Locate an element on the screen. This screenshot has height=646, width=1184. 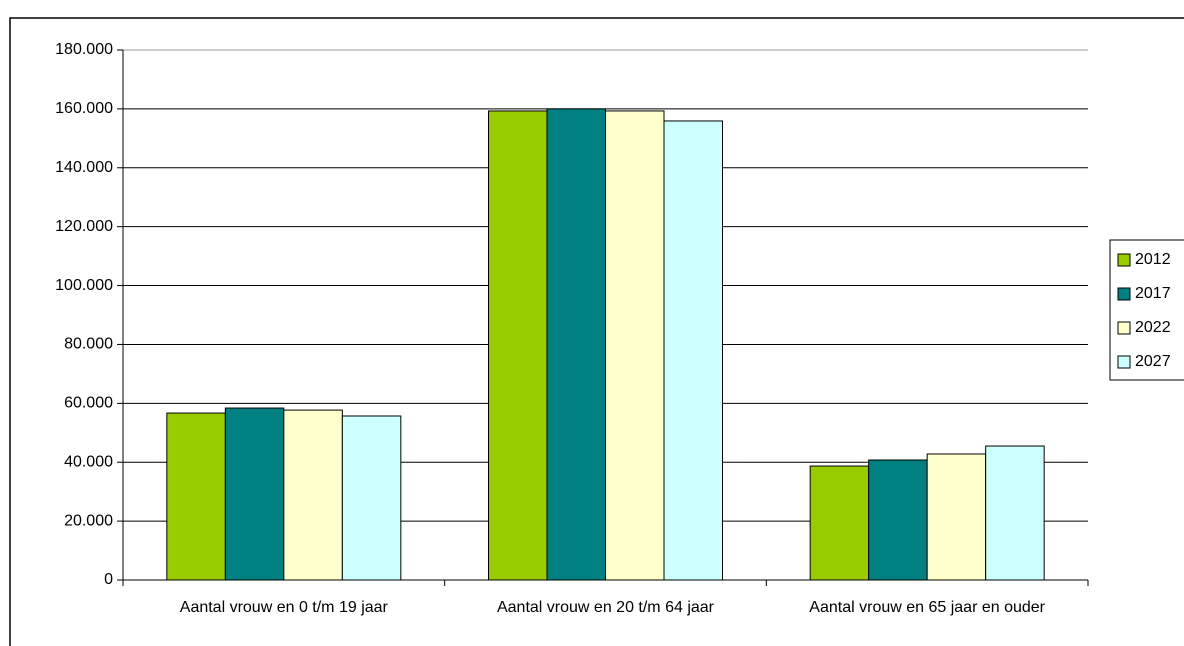
x-tick-label: Aantal vrouw en 20 t/m 64 jaar is located at coordinates (606, 607).